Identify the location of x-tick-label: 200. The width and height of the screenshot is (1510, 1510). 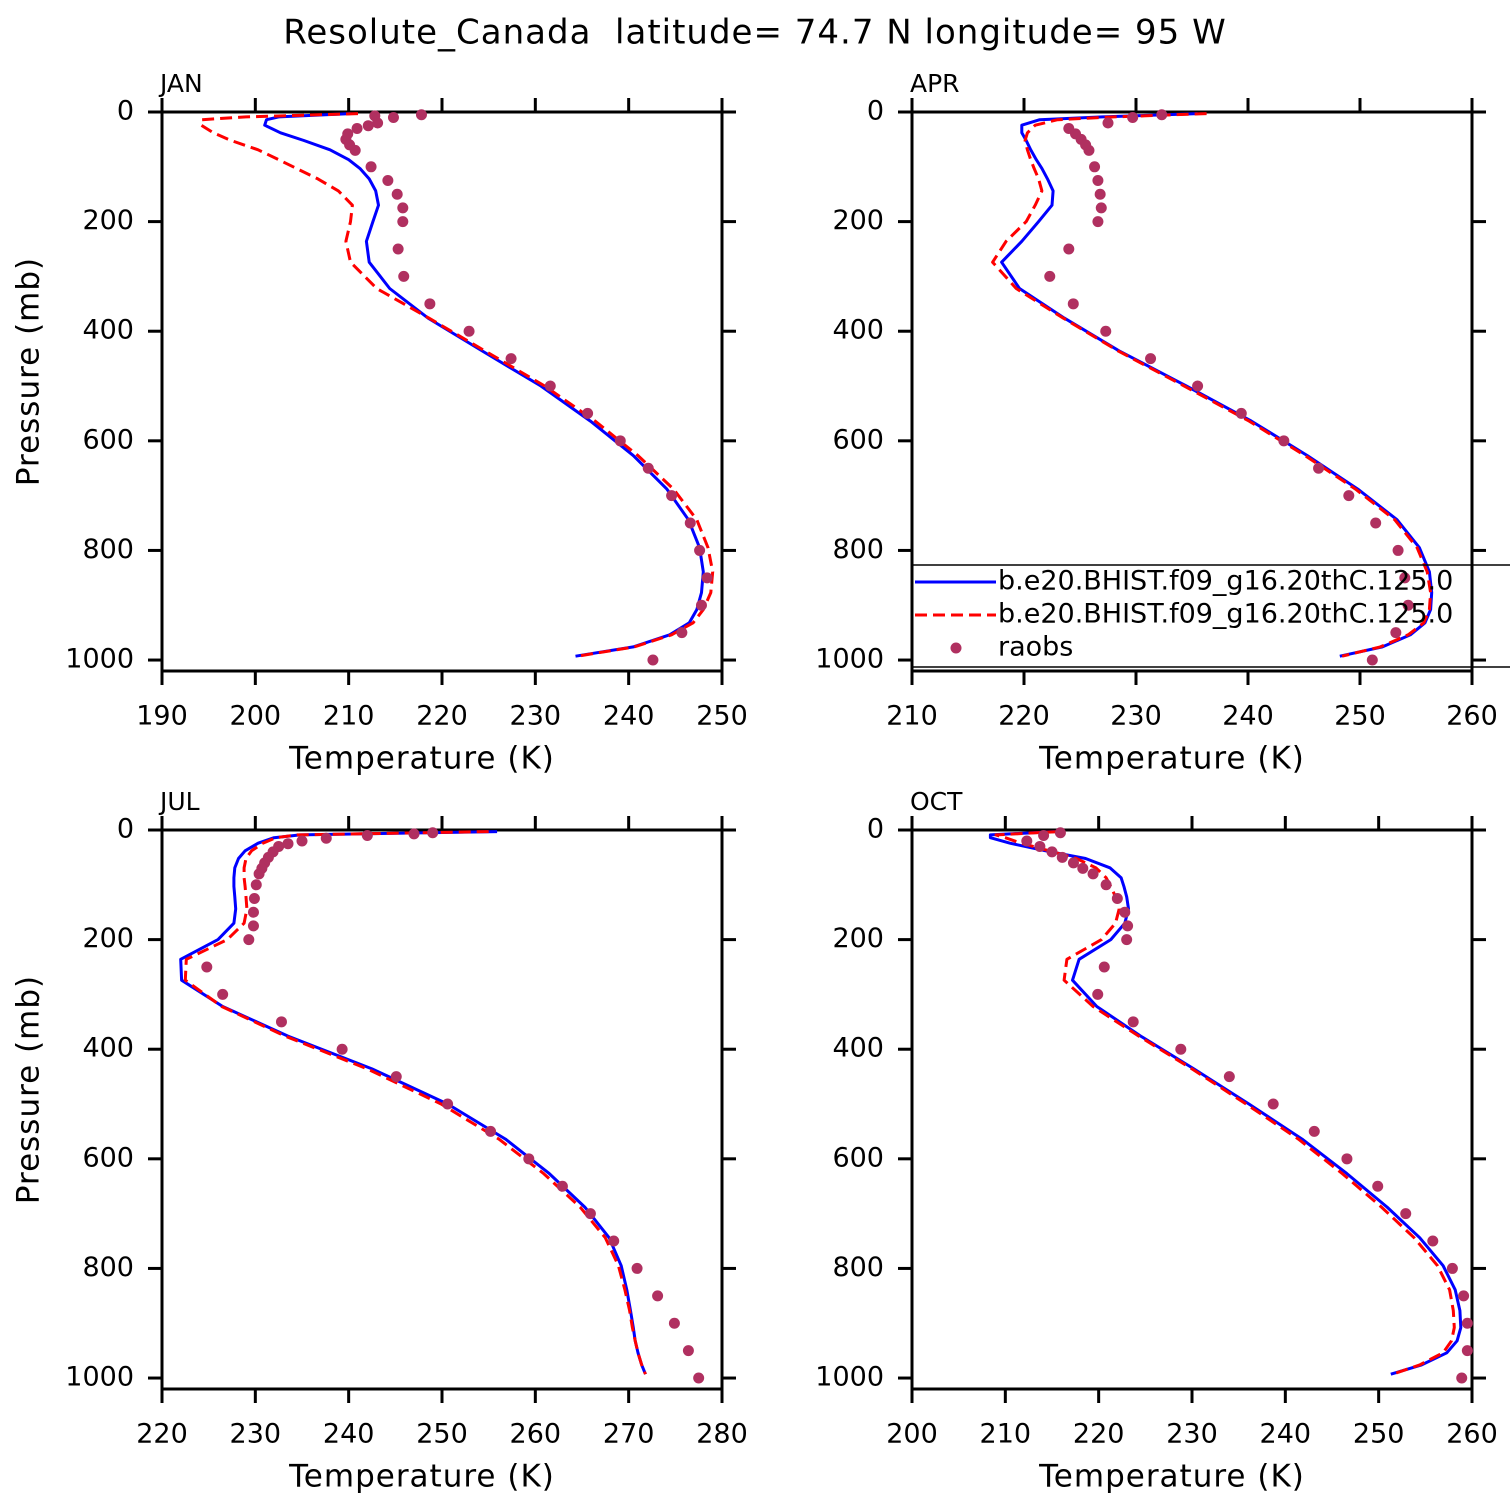
(912, 1434).